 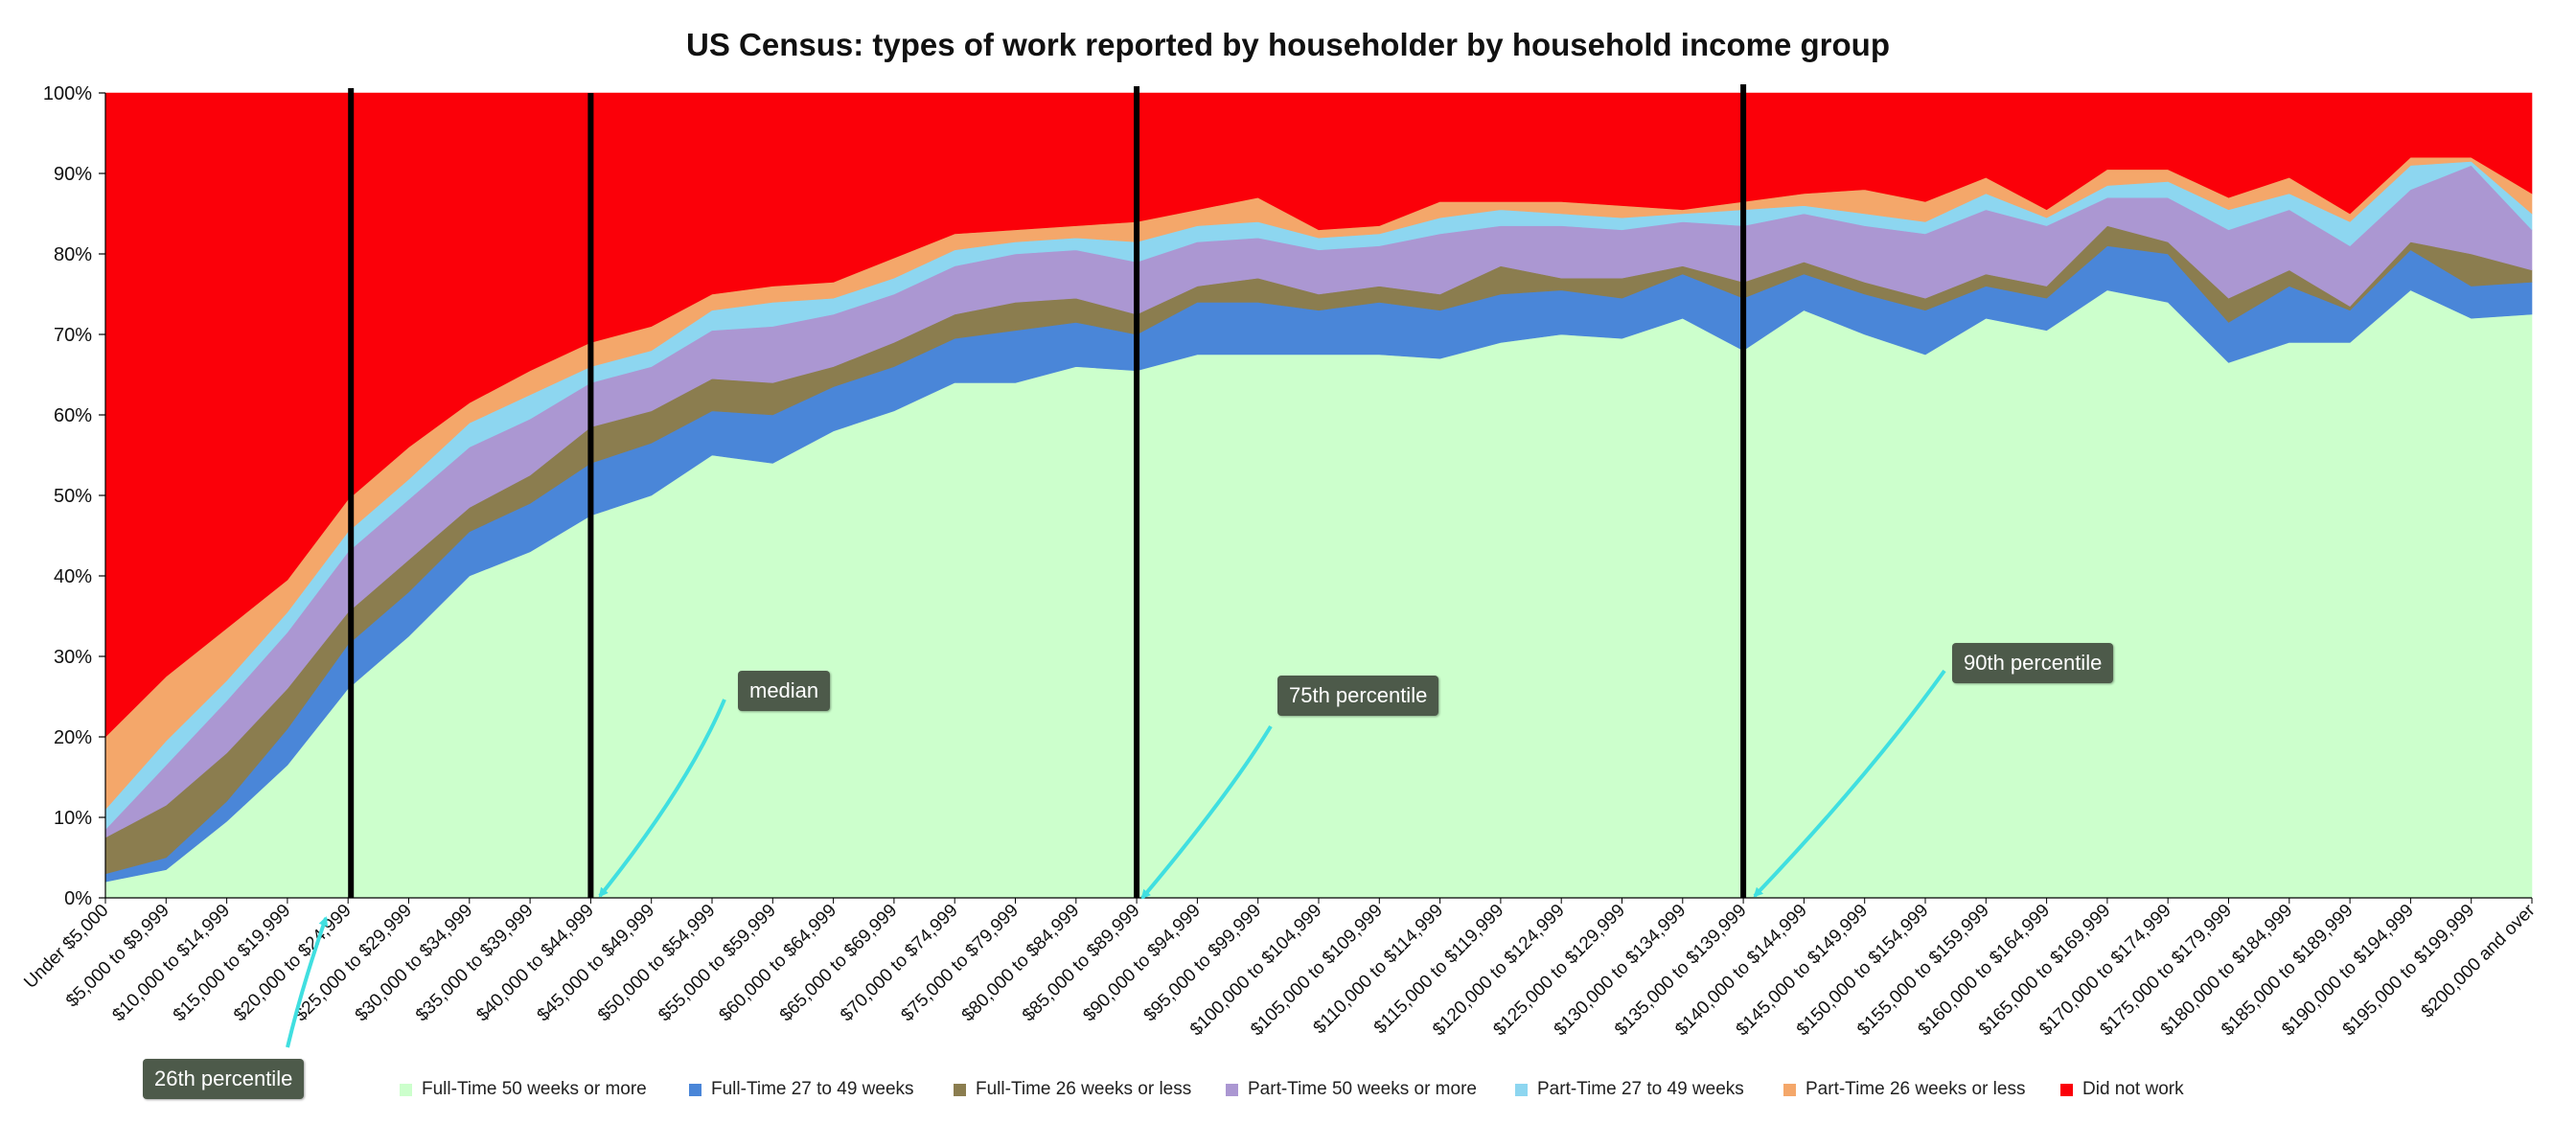 What do you see at coordinates (73, 737) in the screenshot?
I see `y-tick-label: 20%` at bounding box center [73, 737].